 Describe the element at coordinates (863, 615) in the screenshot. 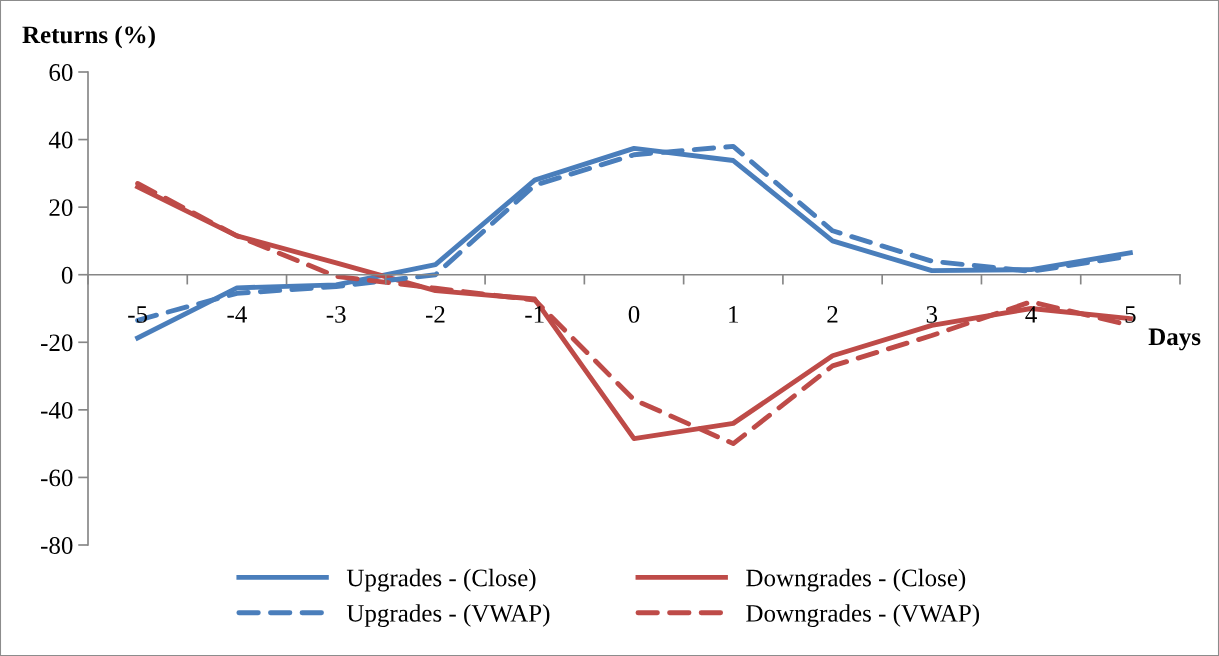

I see `legend-label: Downgrades - (VWAP)` at that location.